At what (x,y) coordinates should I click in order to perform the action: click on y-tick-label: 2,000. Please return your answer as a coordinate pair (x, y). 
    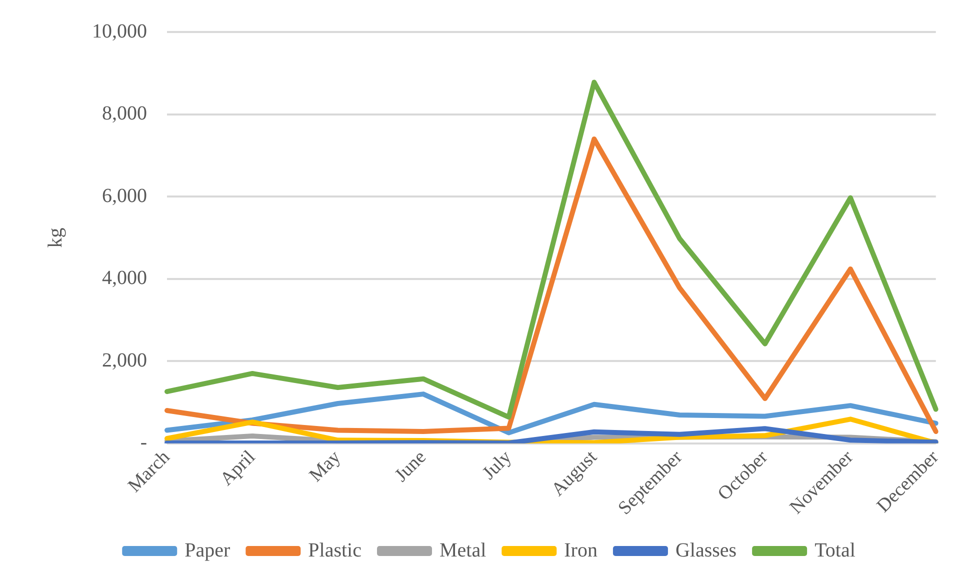
    Looking at the image, I should click on (124, 360).